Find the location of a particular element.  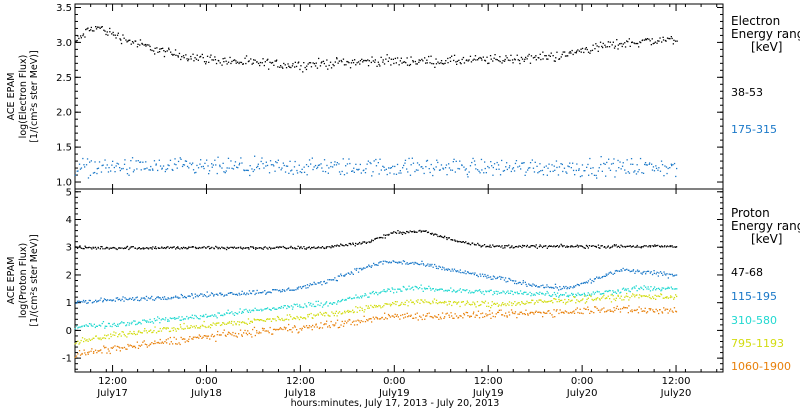

y-axis-title-line: [1/(cm²s ster MeV)] is located at coordinates (34, 280).